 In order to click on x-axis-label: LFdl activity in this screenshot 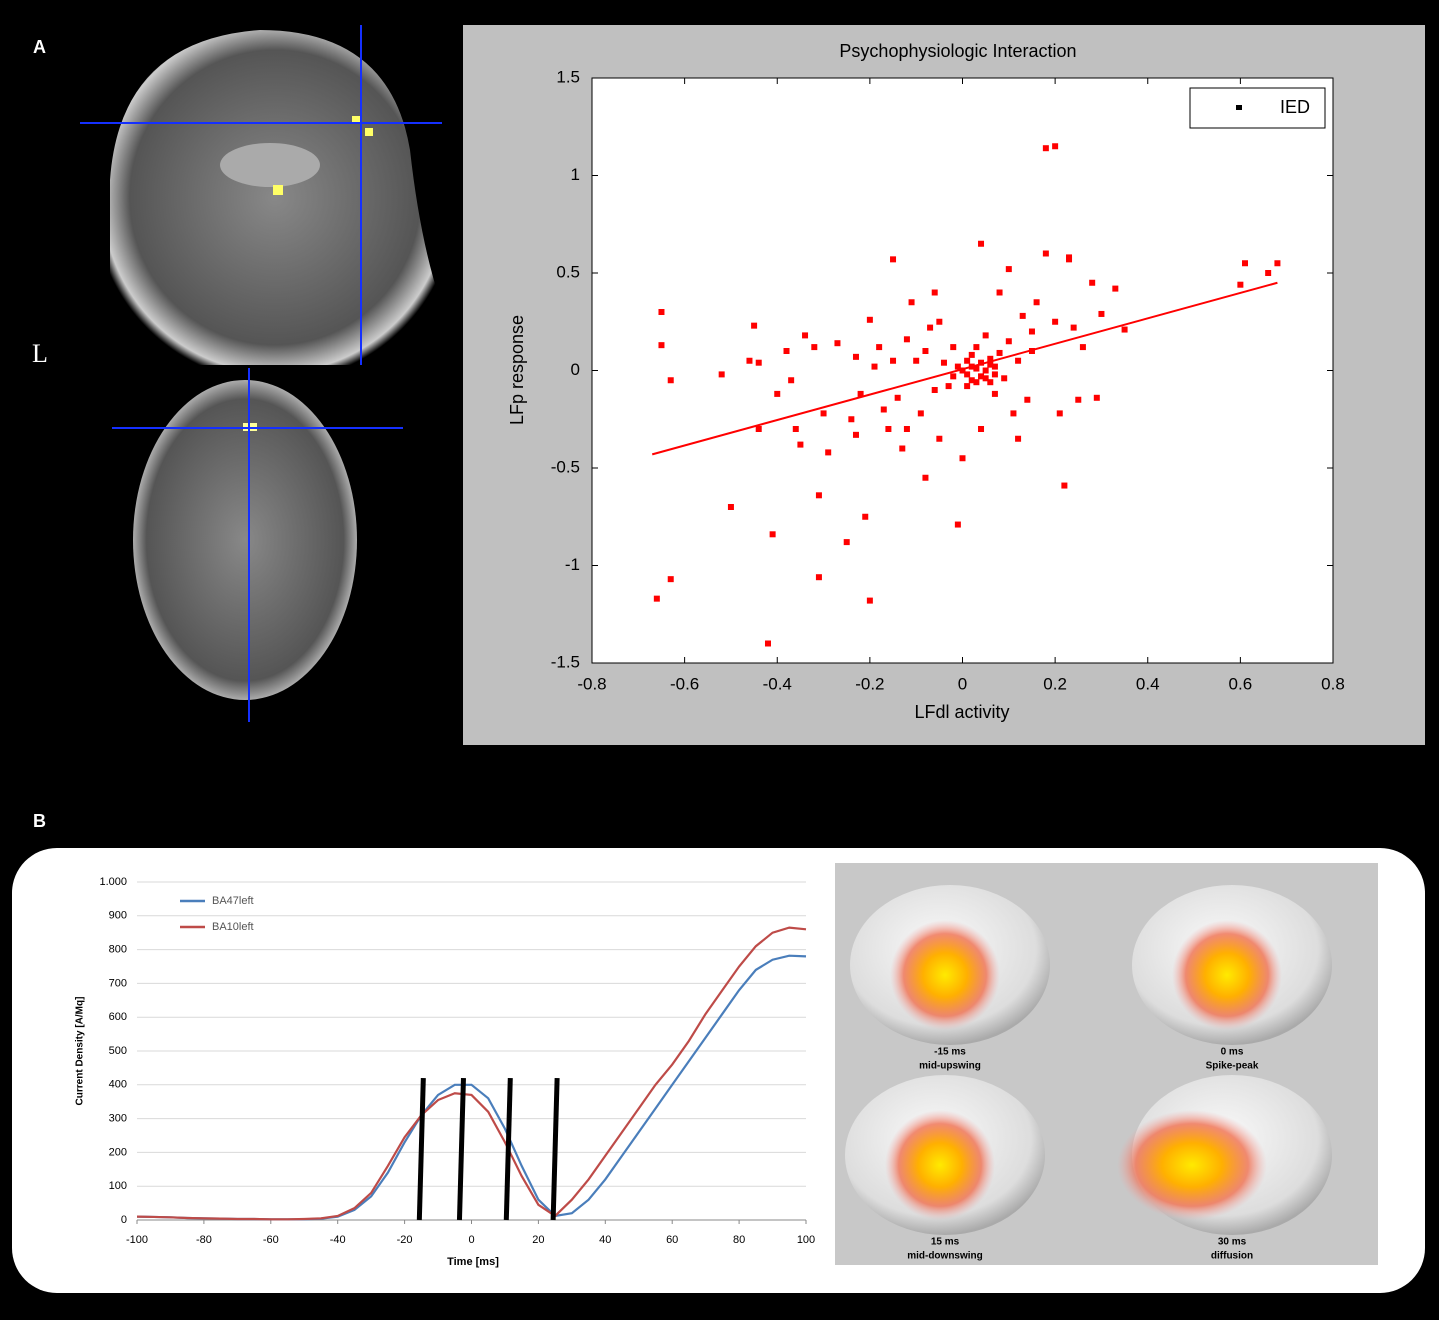, I will do `click(961, 712)`.